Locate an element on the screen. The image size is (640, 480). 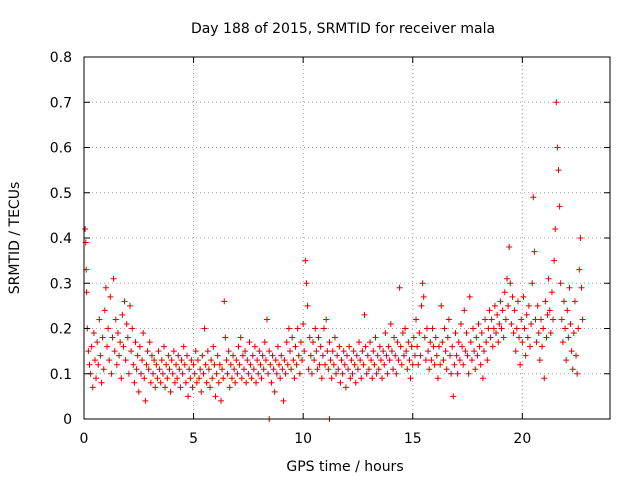
y-tick-label: 0.6 is located at coordinates (61, 149).